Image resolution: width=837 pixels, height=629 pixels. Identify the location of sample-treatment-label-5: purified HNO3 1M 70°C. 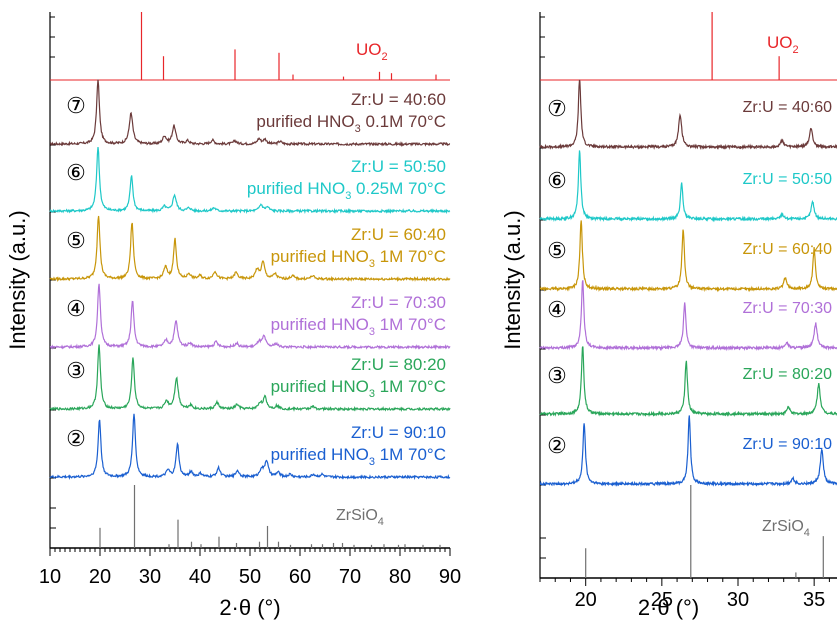
(358, 258).